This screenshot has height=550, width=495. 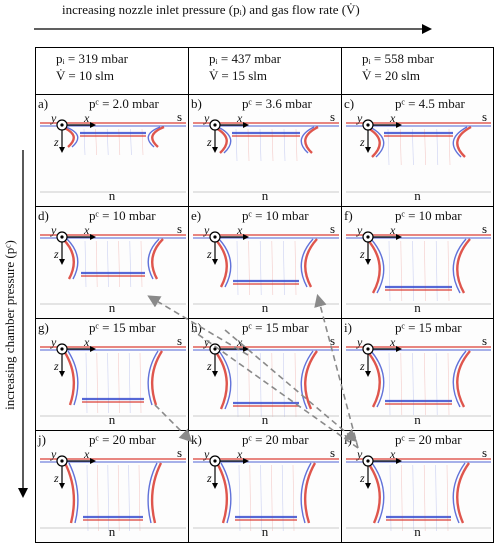 I want to click on column-header-3: pᵢ = 558 mbar V̇ = 20 slm, so click(x=417, y=71).